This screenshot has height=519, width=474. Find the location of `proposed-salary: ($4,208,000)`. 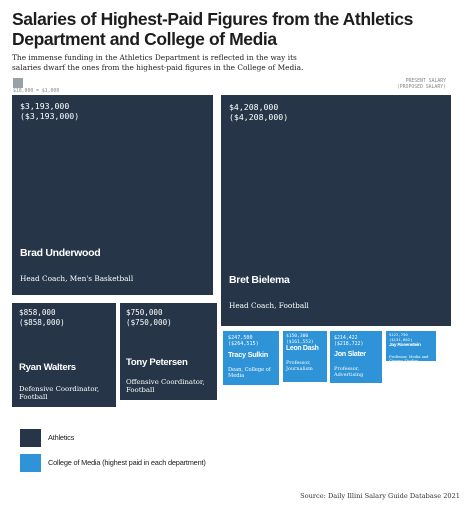

proposed-salary: ($4,208,000) is located at coordinates (259, 117).